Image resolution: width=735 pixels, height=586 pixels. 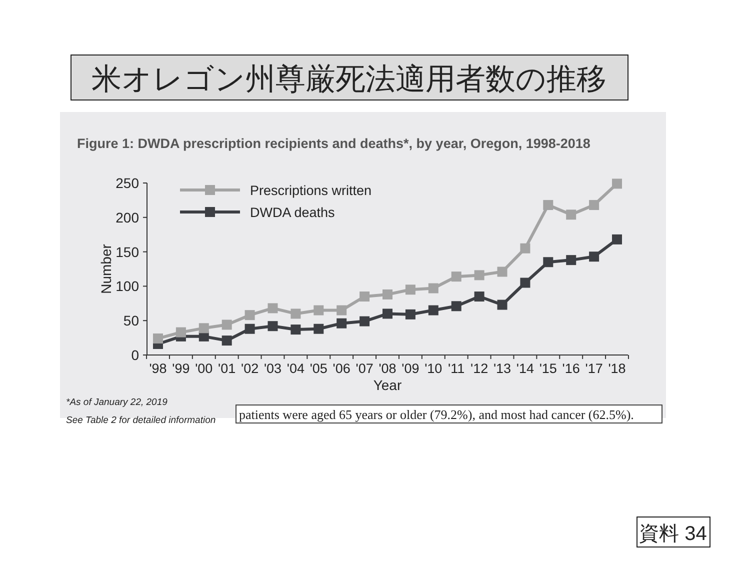 What do you see at coordinates (433, 368) in the screenshot?
I see `x-tick-label: '10` at bounding box center [433, 368].